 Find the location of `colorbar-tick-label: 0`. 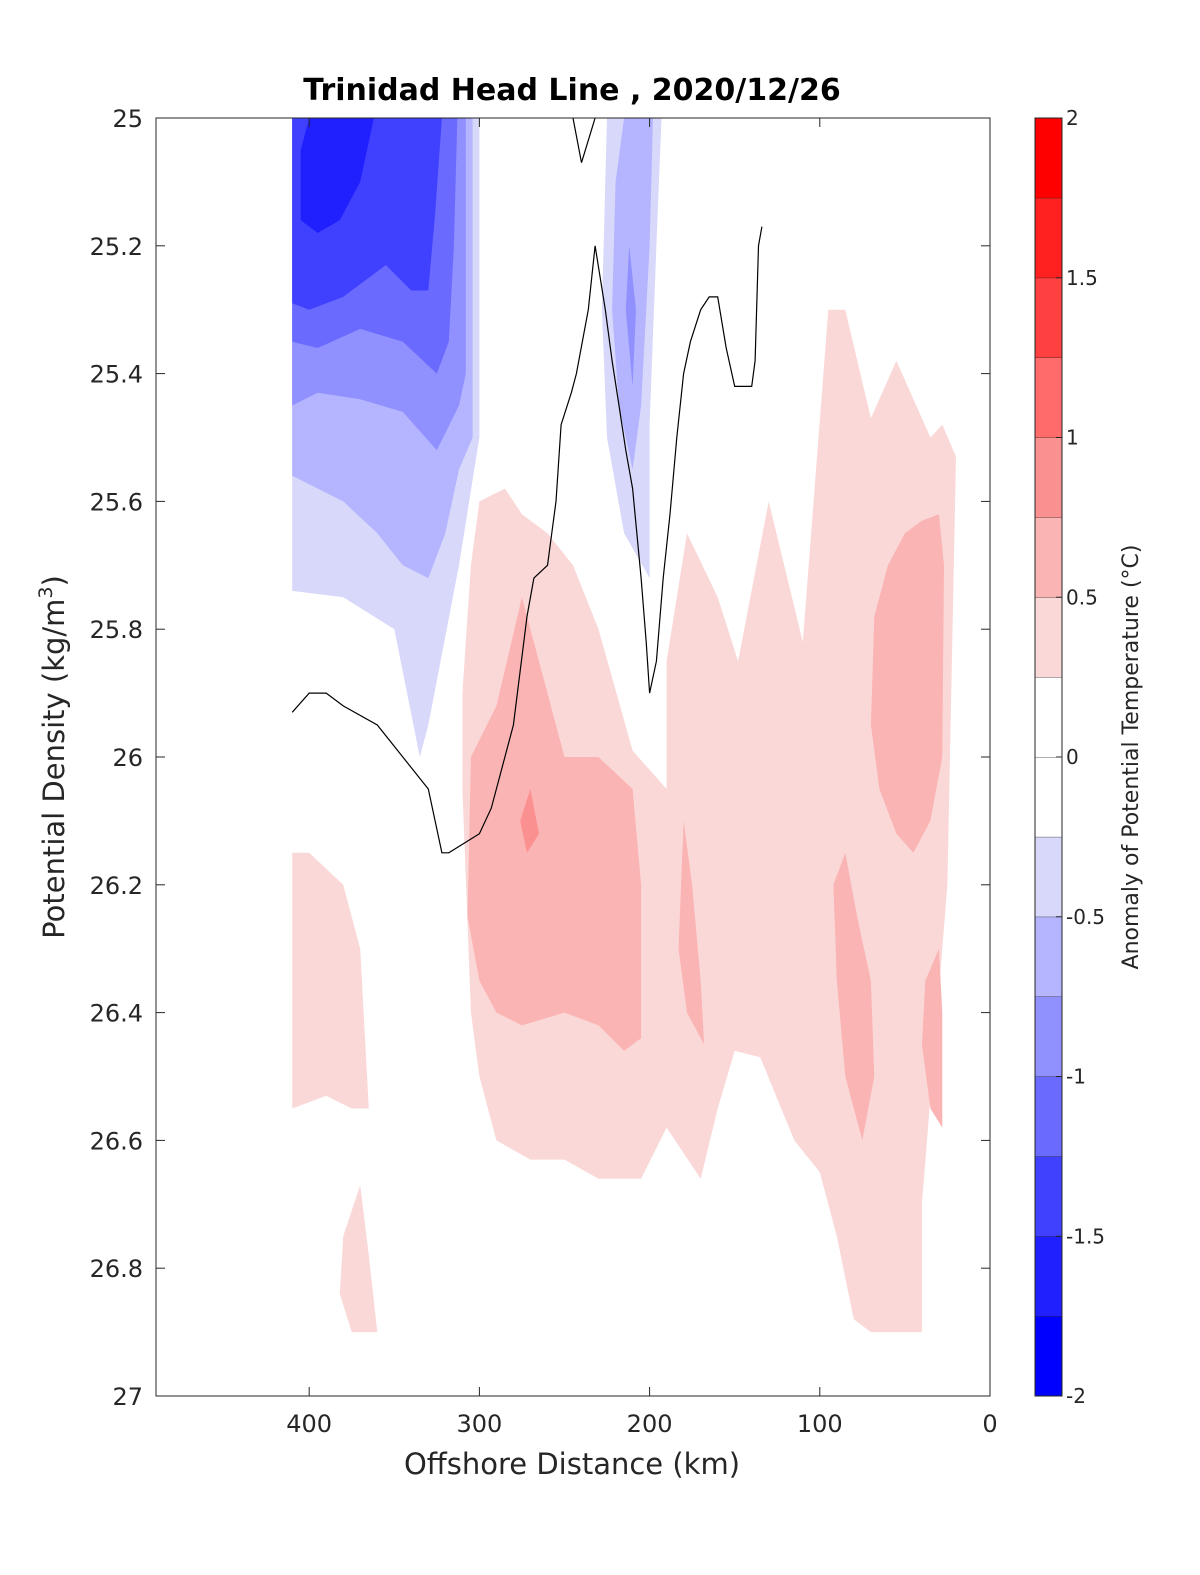

colorbar-tick-label: 0 is located at coordinates (1072, 757).